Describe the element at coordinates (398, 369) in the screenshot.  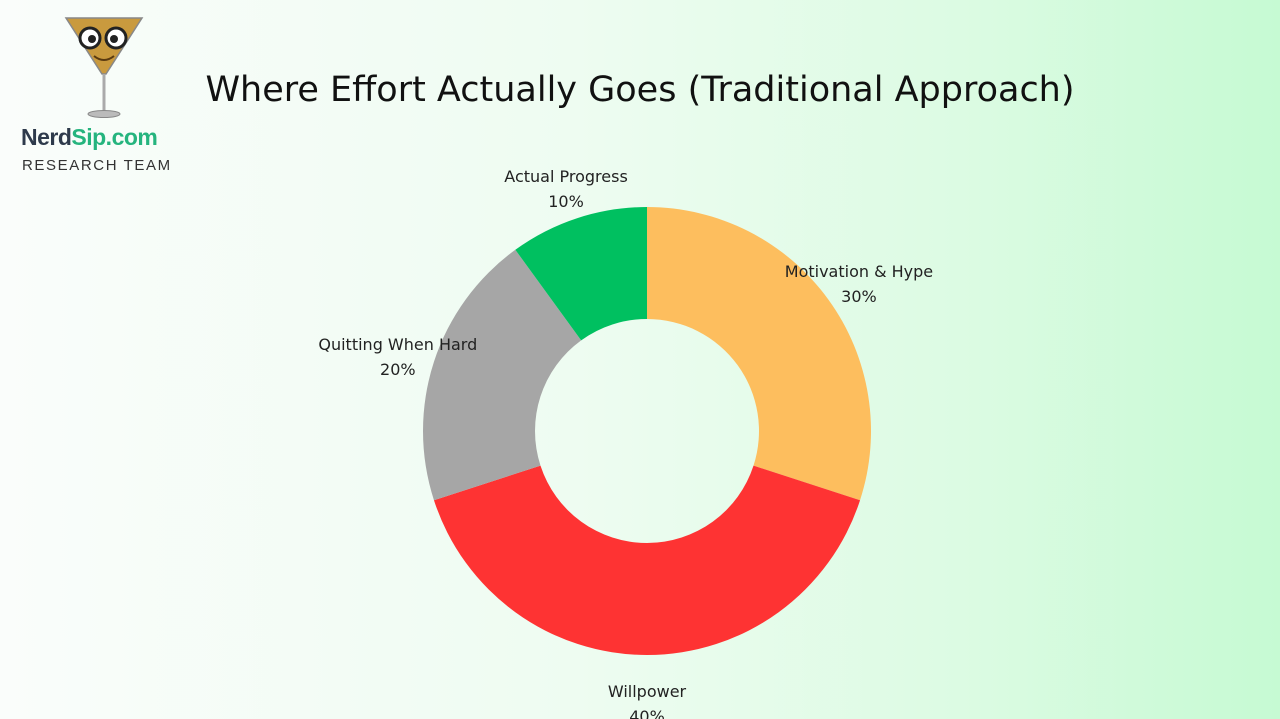
I see `slice-value-label: 20%` at that location.